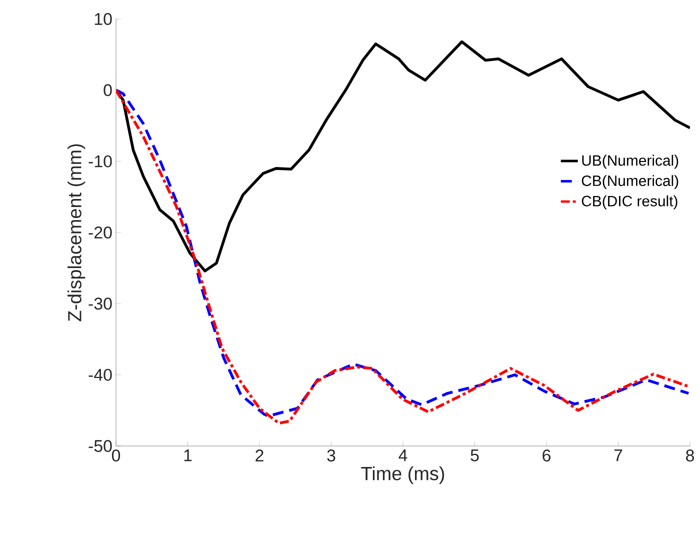  I want to click on y-tick-label: -50, so click(100, 446).